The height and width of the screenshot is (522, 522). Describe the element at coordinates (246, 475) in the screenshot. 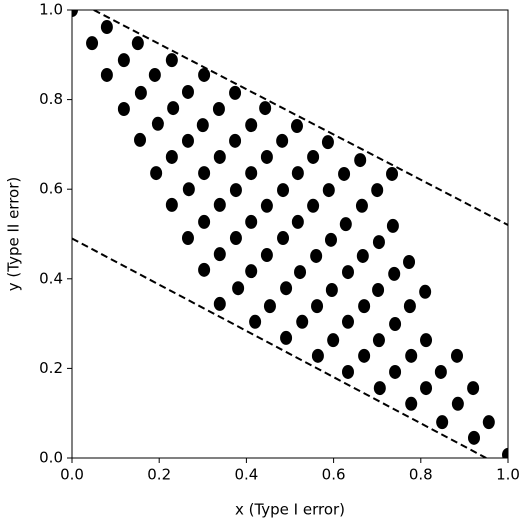

I see `x-tick-label: 0.4` at that location.